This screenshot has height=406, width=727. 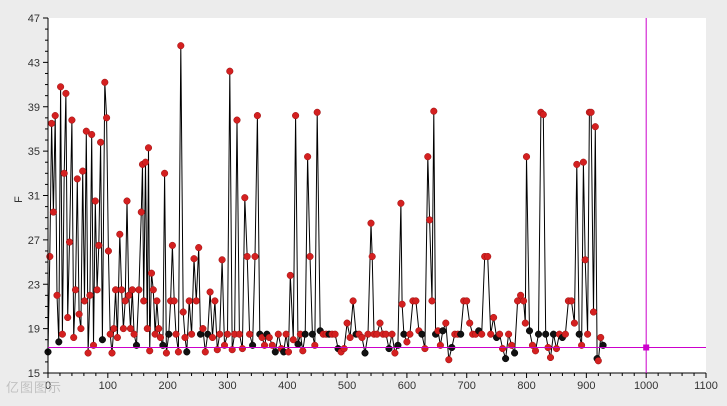 I want to click on x-tick-label: 200, so click(x=167, y=386).